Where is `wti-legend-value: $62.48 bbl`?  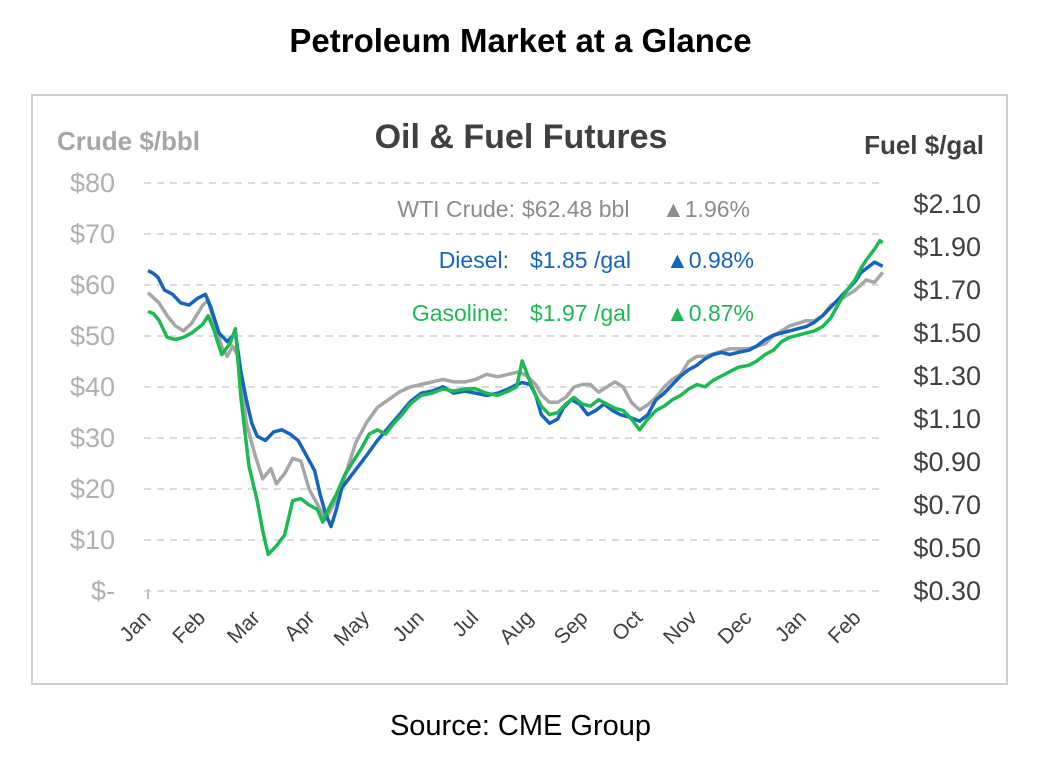
wti-legend-value: $62.48 bbl is located at coordinates (575, 209).